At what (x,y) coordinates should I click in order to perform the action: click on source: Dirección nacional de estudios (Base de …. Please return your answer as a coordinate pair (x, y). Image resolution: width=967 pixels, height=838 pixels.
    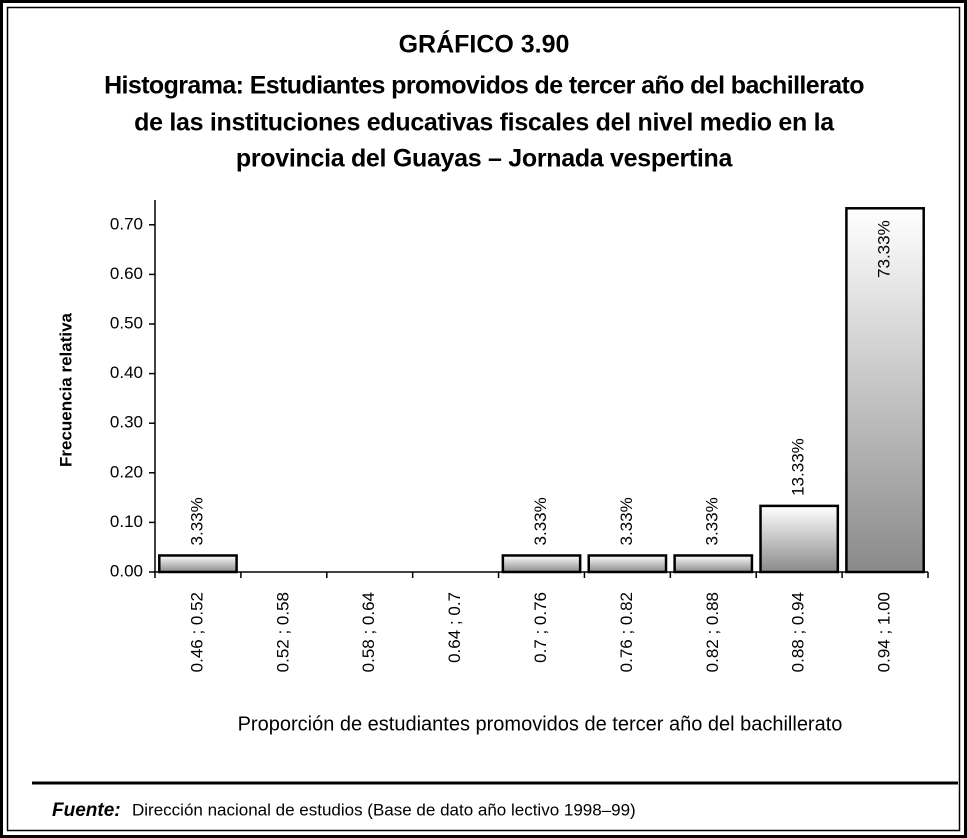
    Looking at the image, I should click on (384, 809).